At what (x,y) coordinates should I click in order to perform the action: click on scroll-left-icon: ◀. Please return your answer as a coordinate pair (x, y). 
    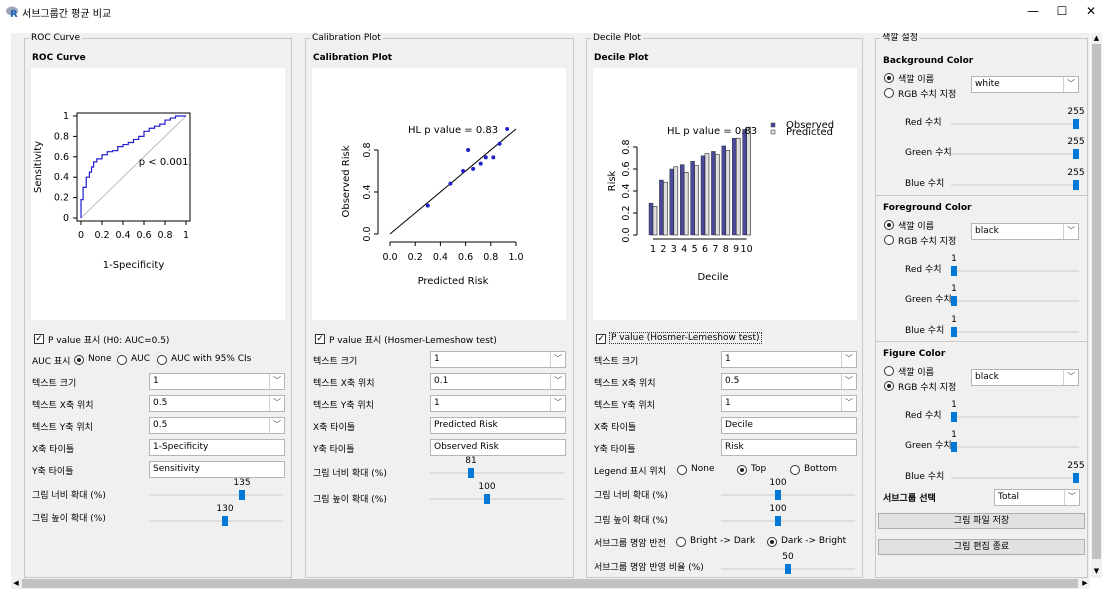
    Looking at the image, I should click on (16, 583).